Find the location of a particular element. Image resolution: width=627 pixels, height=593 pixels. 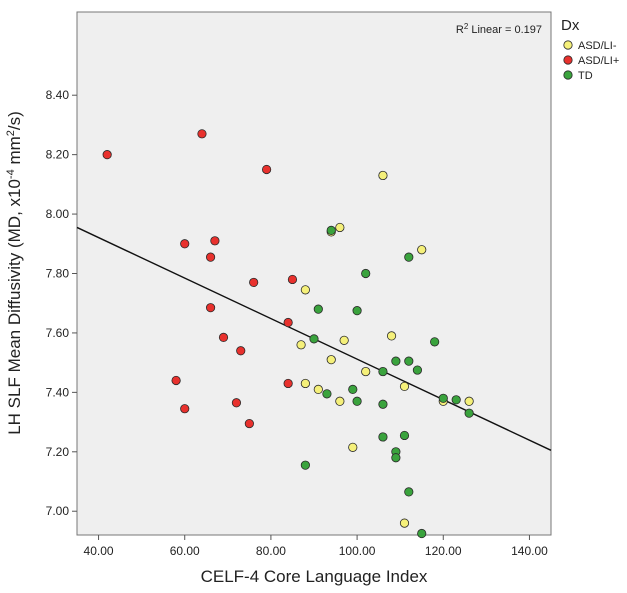

x-tick-label: 100.00 is located at coordinates (357, 551).